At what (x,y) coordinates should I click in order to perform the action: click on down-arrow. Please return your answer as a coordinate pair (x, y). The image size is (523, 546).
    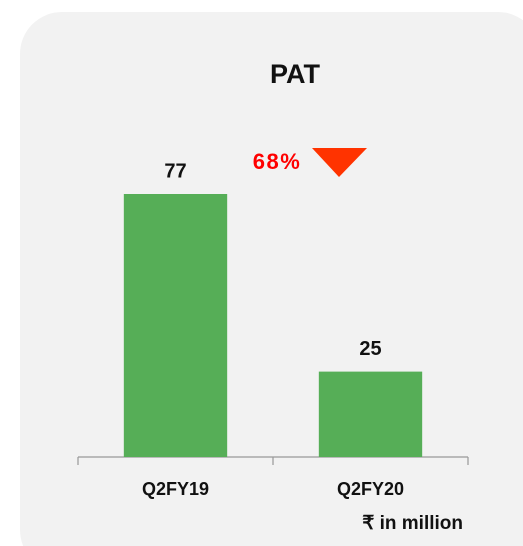
    Looking at the image, I should click on (339, 162).